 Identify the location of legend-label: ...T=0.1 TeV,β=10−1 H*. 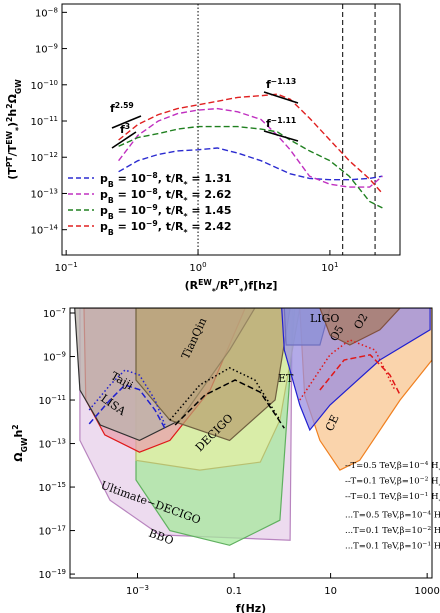
(392, 547).